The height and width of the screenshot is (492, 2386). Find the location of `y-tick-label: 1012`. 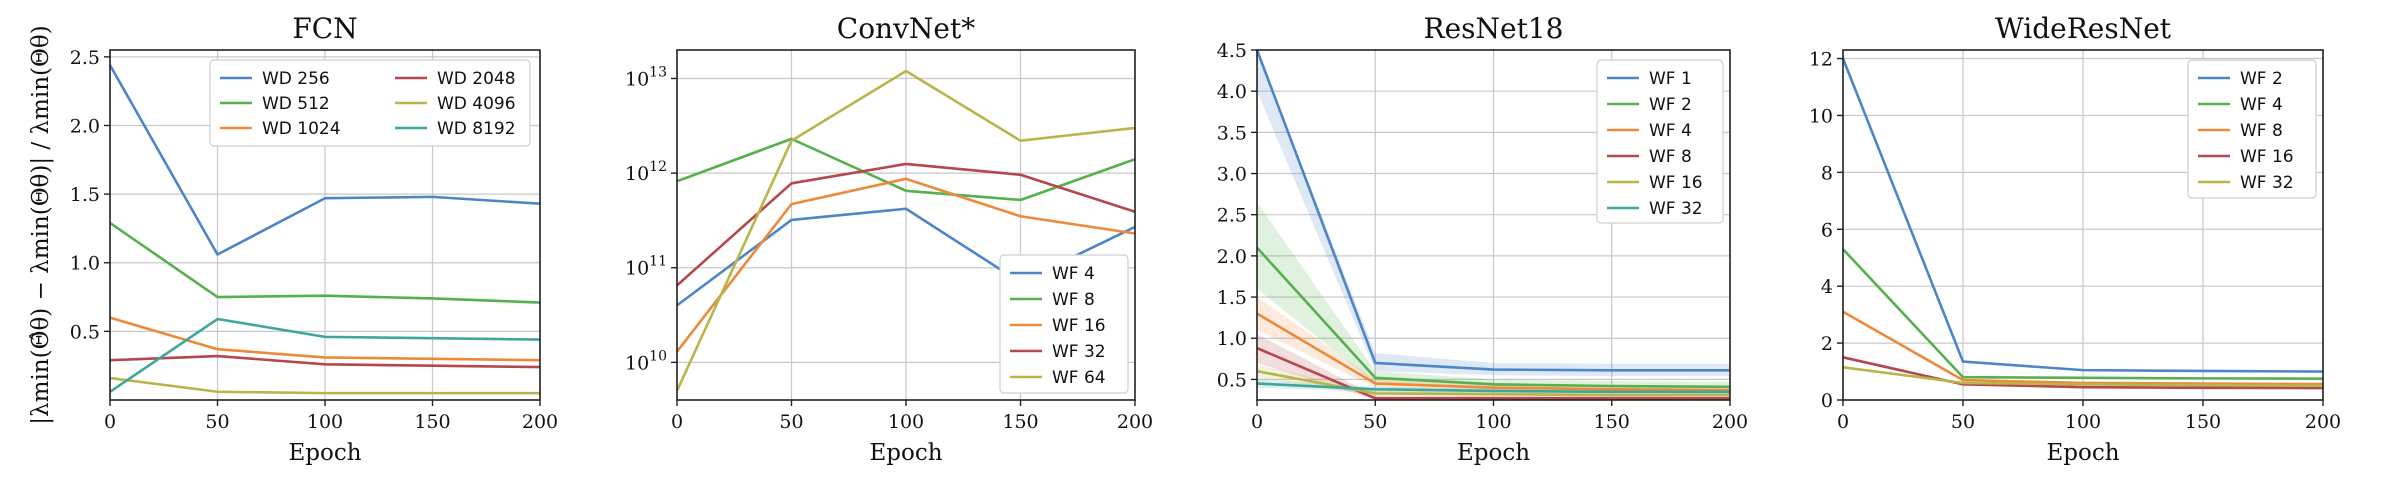

y-tick-label: 1012 is located at coordinates (646, 172).